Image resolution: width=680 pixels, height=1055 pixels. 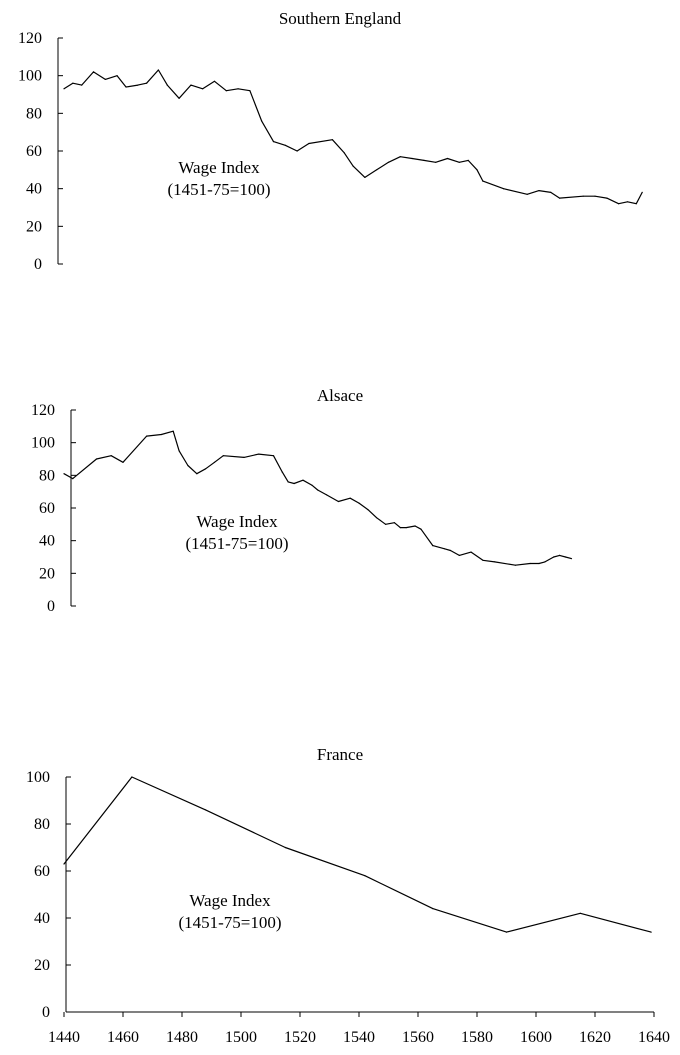 What do you see at coordinates (236, 543) in the screenshot?
I see `annotation-alsace-1: (1451-75=100)` at bounding box center [236, 543].